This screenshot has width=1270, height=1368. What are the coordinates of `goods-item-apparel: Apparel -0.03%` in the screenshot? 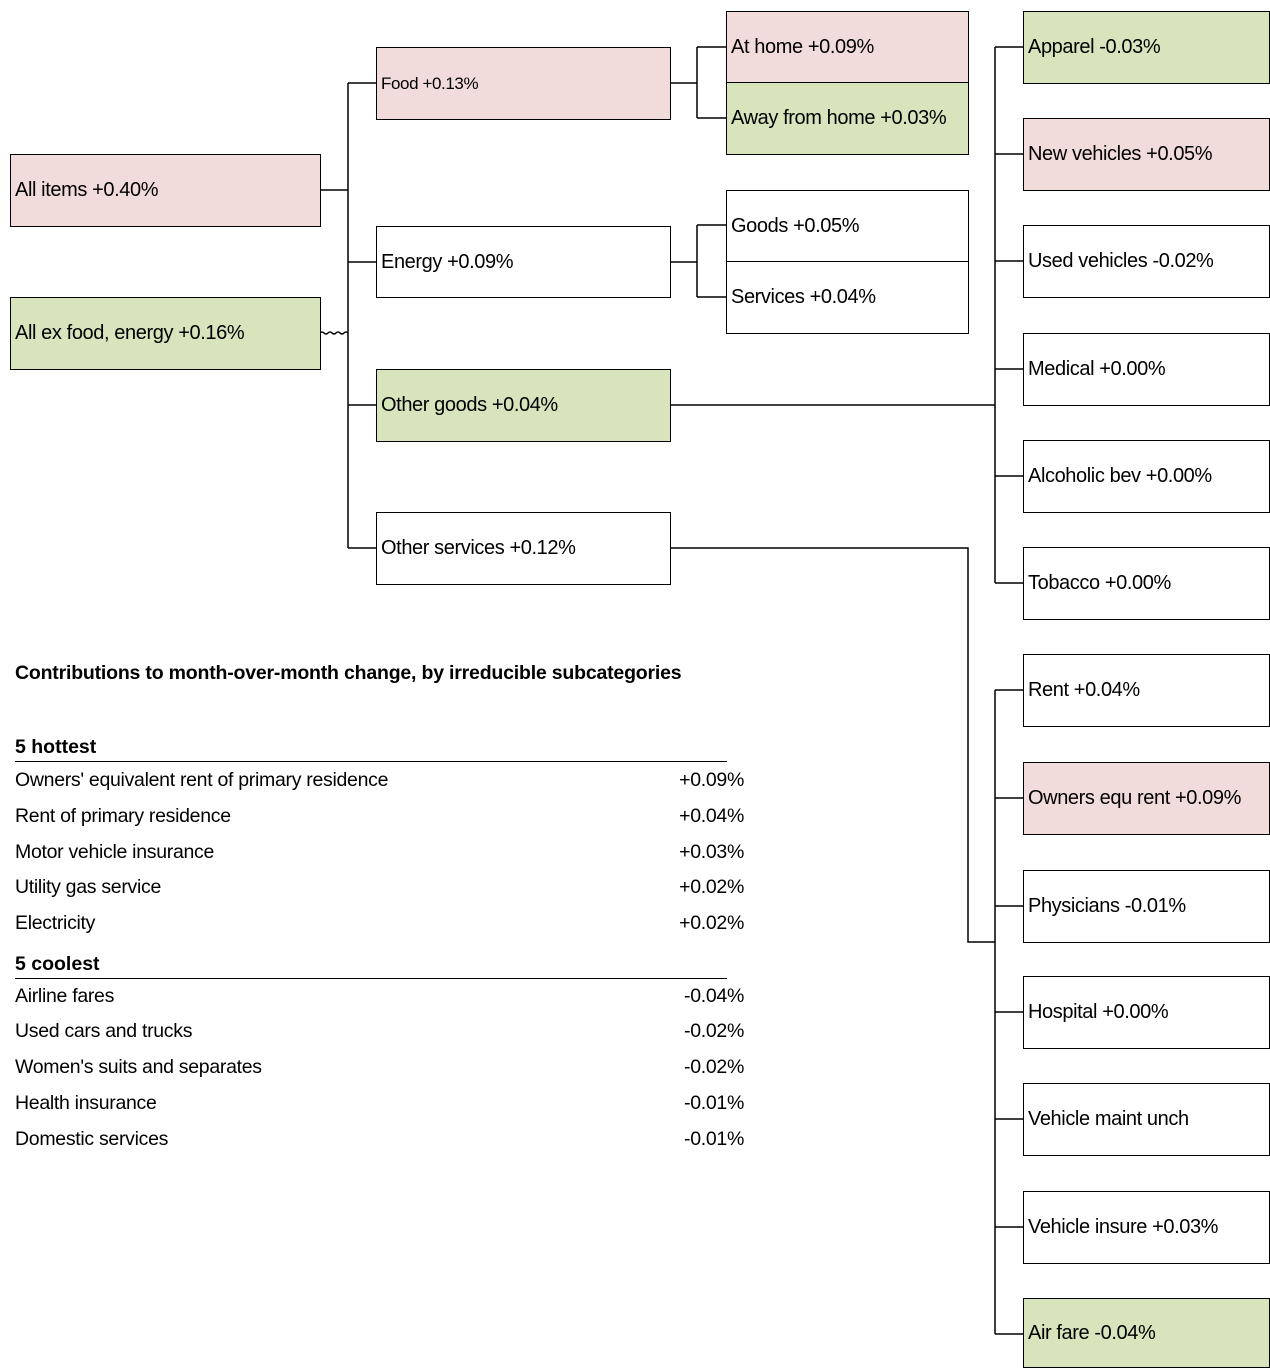 It's located at (1146, 47).